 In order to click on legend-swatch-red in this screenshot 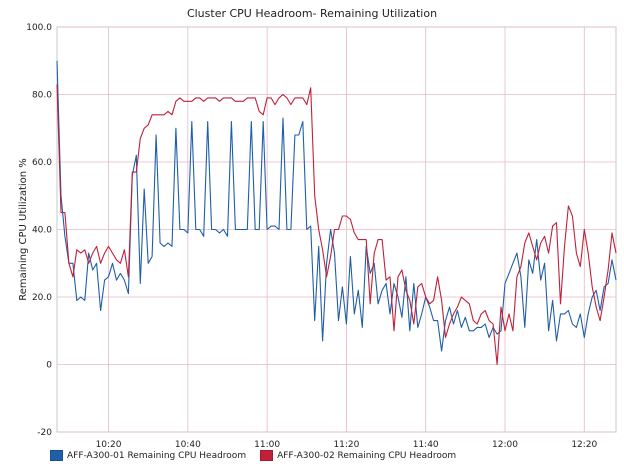, I will do `click(267, 455)`.